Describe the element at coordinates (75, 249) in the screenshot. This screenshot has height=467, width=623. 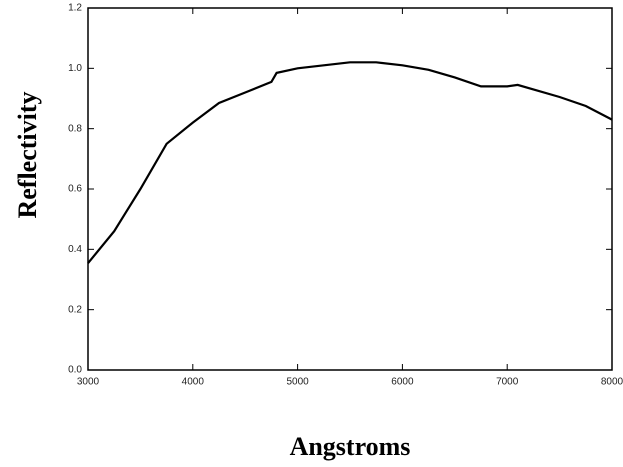
I see `y-tick-label: 0.4` at that location.